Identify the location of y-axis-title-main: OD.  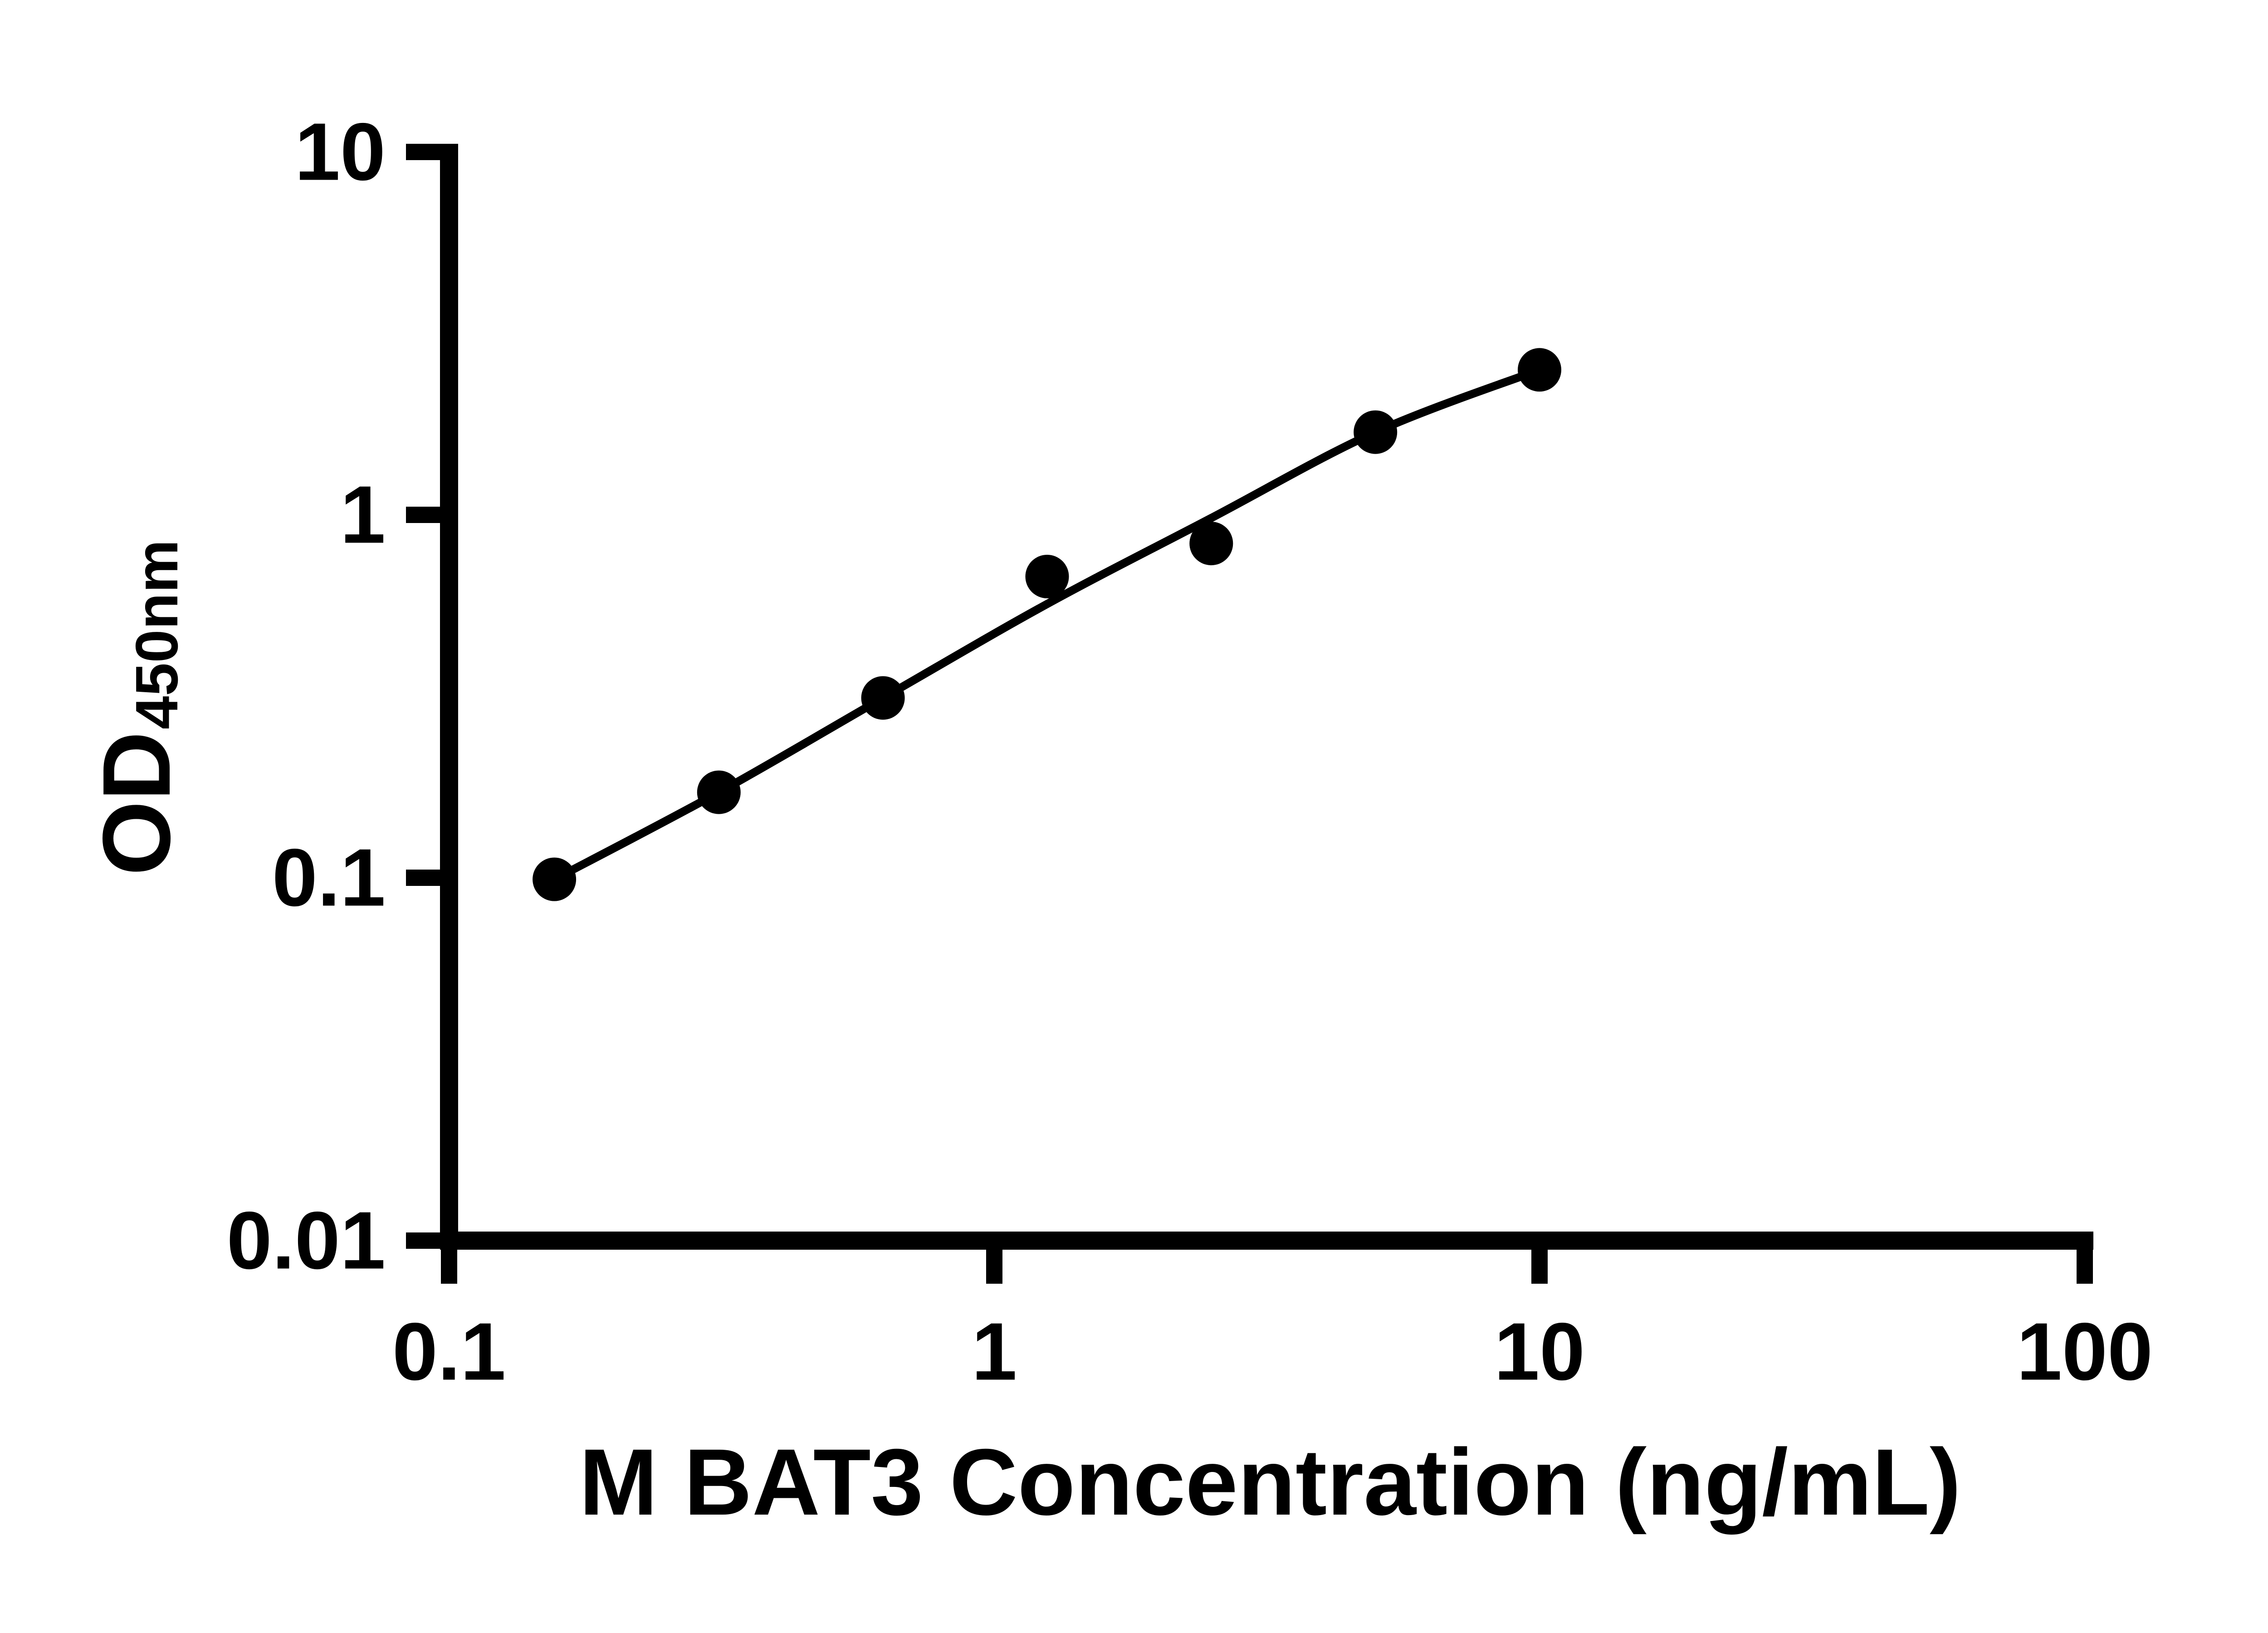
(137, 803).